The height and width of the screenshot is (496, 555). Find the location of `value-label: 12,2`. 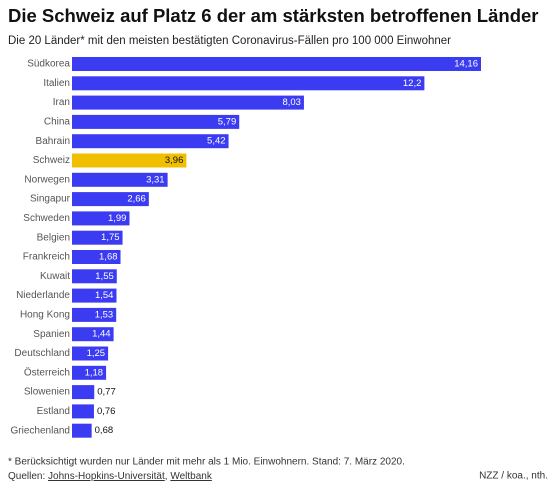

value-label: 12,2 is located at coordinates (412, 83).